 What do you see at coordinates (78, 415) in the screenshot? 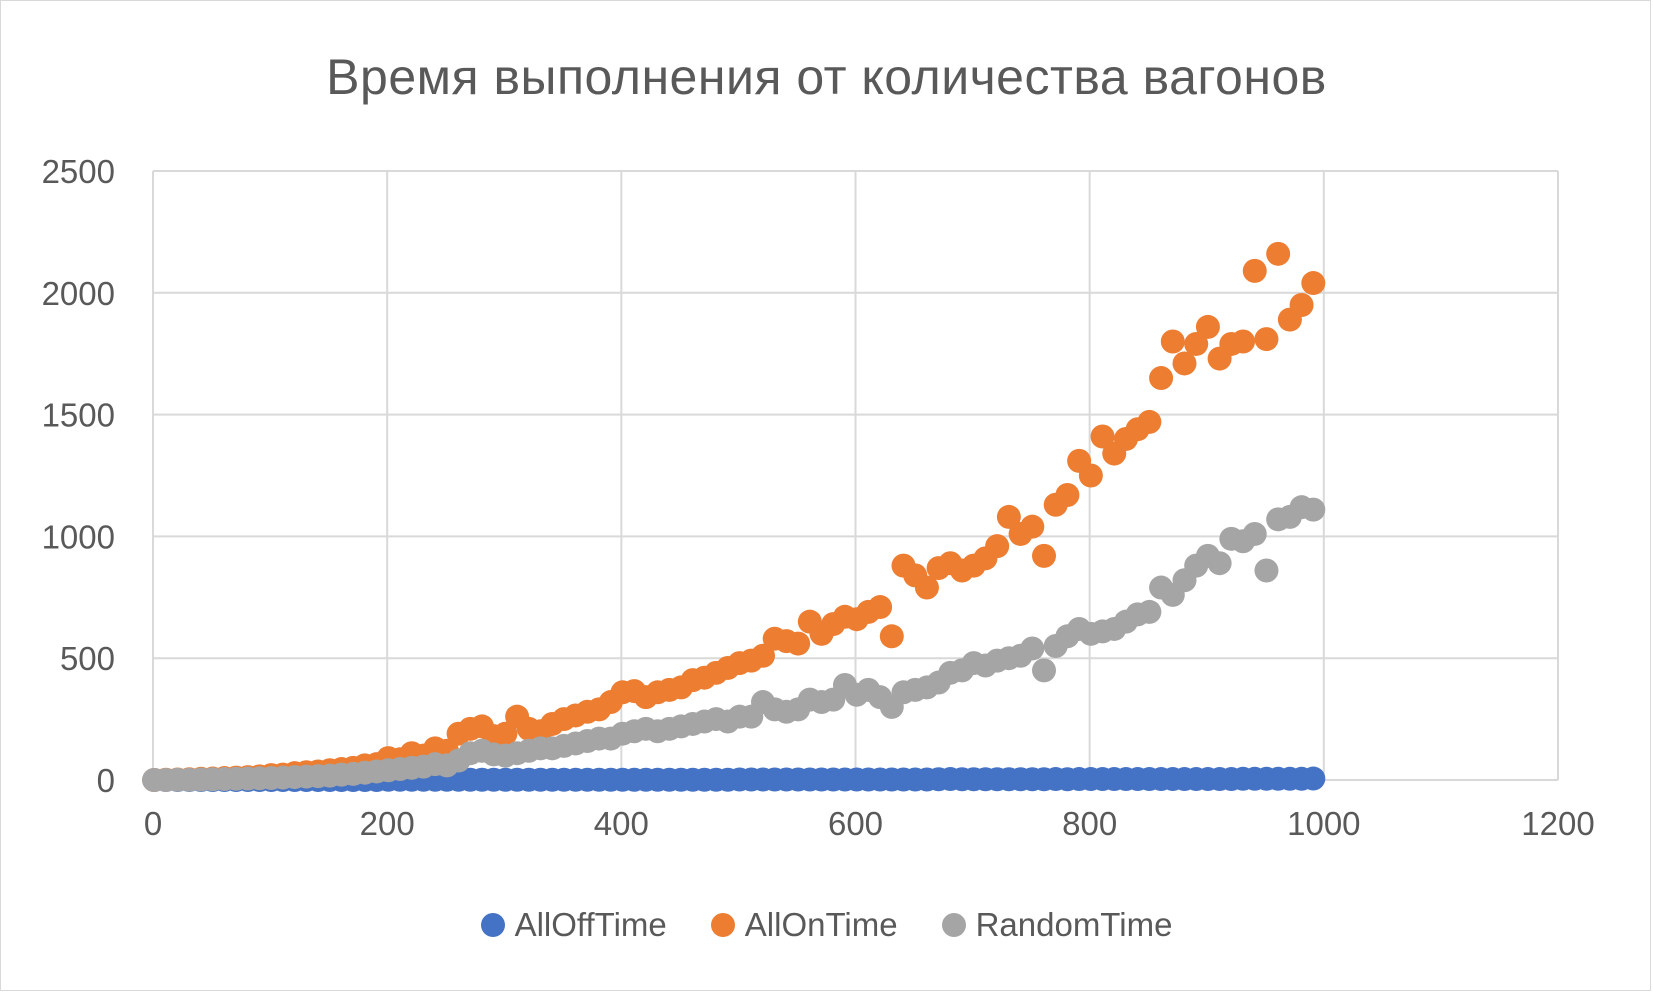
I see `y-tick-label: 1500` at bounding box center [78, 415].